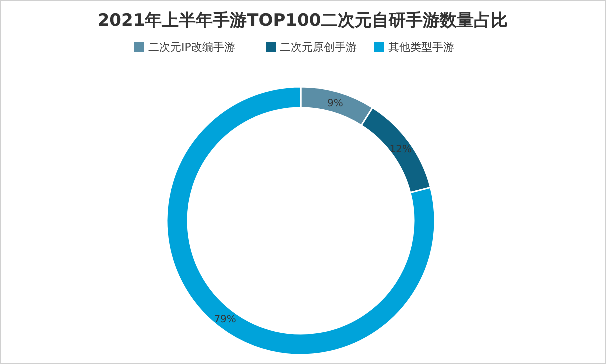 The width and height of the screenshot is (606, 364). What do you see at coordinates (192, 47) in the screenshot?
I see `legend-label: 二次元IP改编手游` at bounding box center [192, 47].